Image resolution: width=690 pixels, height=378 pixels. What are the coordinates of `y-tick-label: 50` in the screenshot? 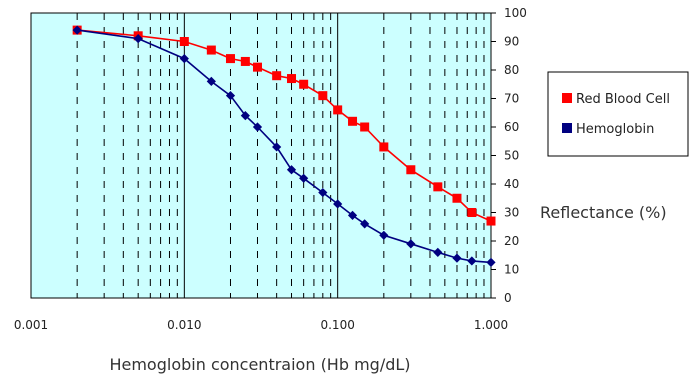 It's located at (511, 156).